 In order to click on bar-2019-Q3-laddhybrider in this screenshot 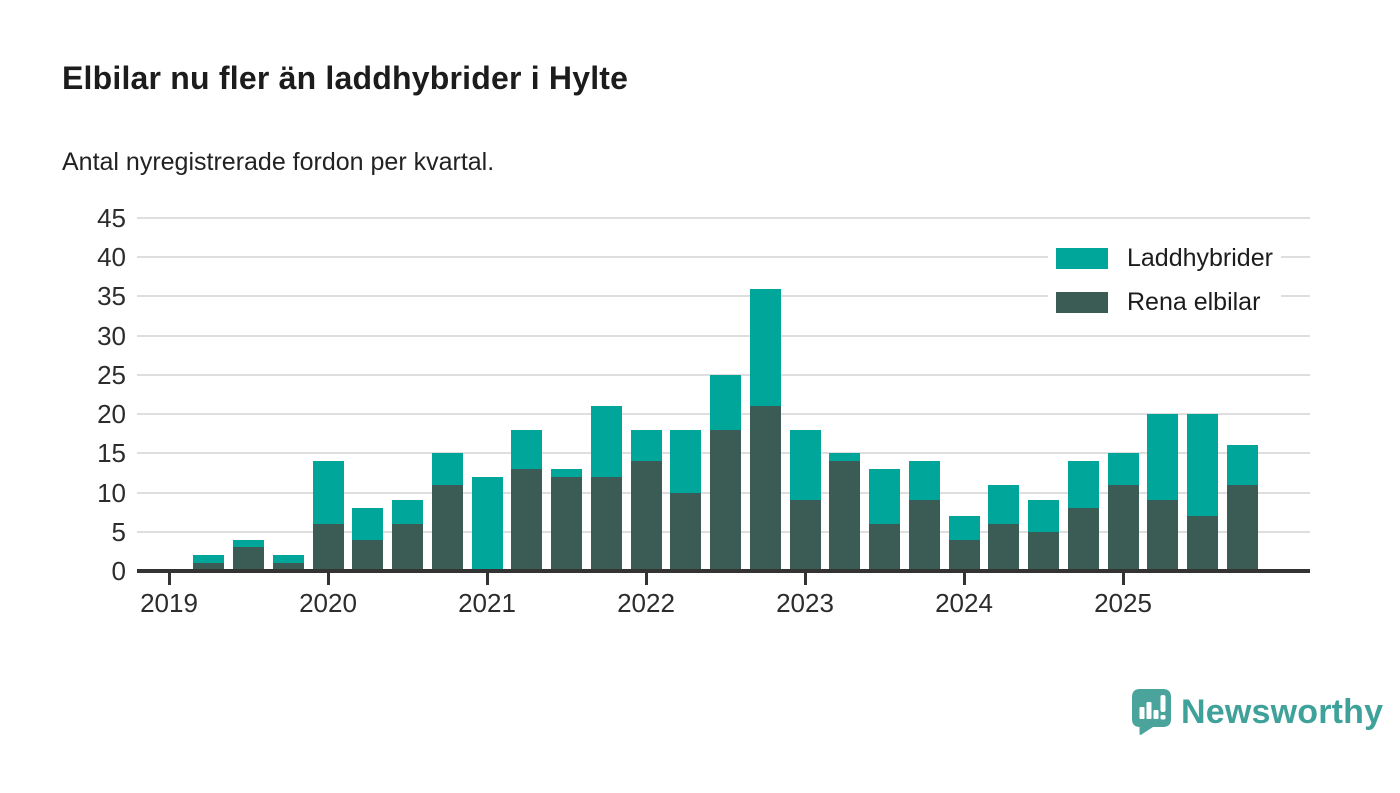, I will do `click(248, 543)`.